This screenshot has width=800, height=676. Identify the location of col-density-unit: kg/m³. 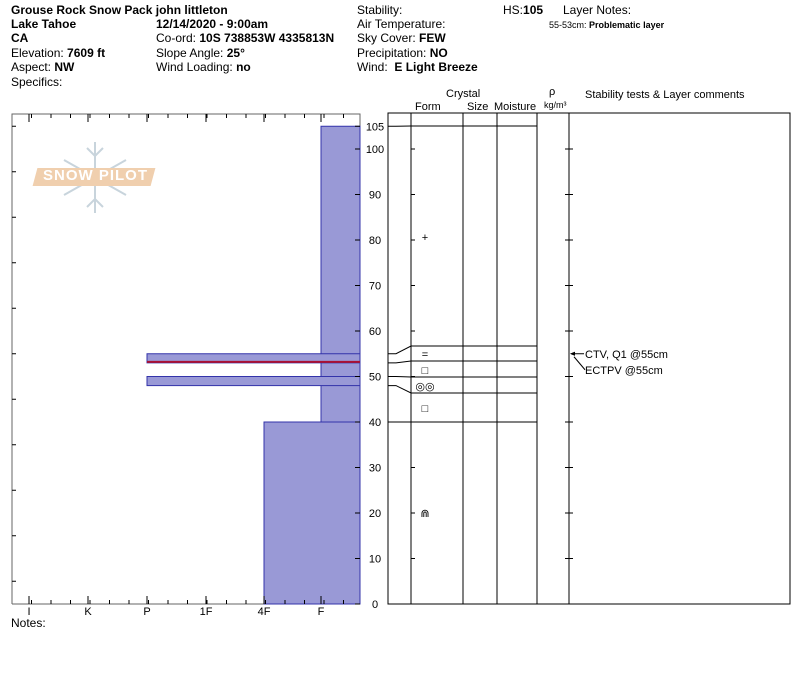
(555, 105).